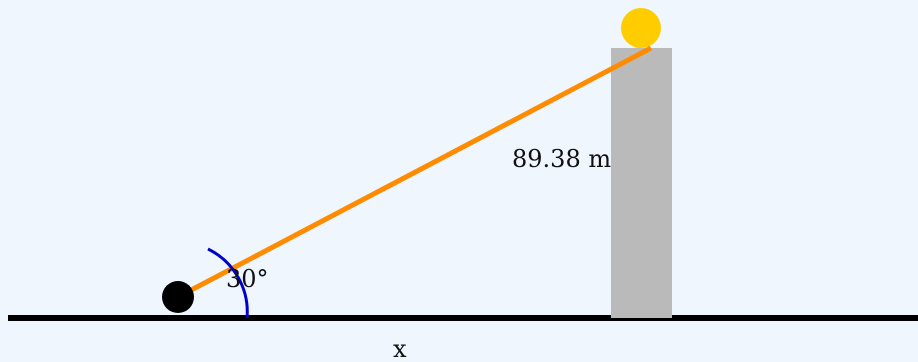 The image size is (918, 362). What do you see at coordinates (641, 28) in the screenshot?
I see `sun-icon` at bounding box center [641, 28].